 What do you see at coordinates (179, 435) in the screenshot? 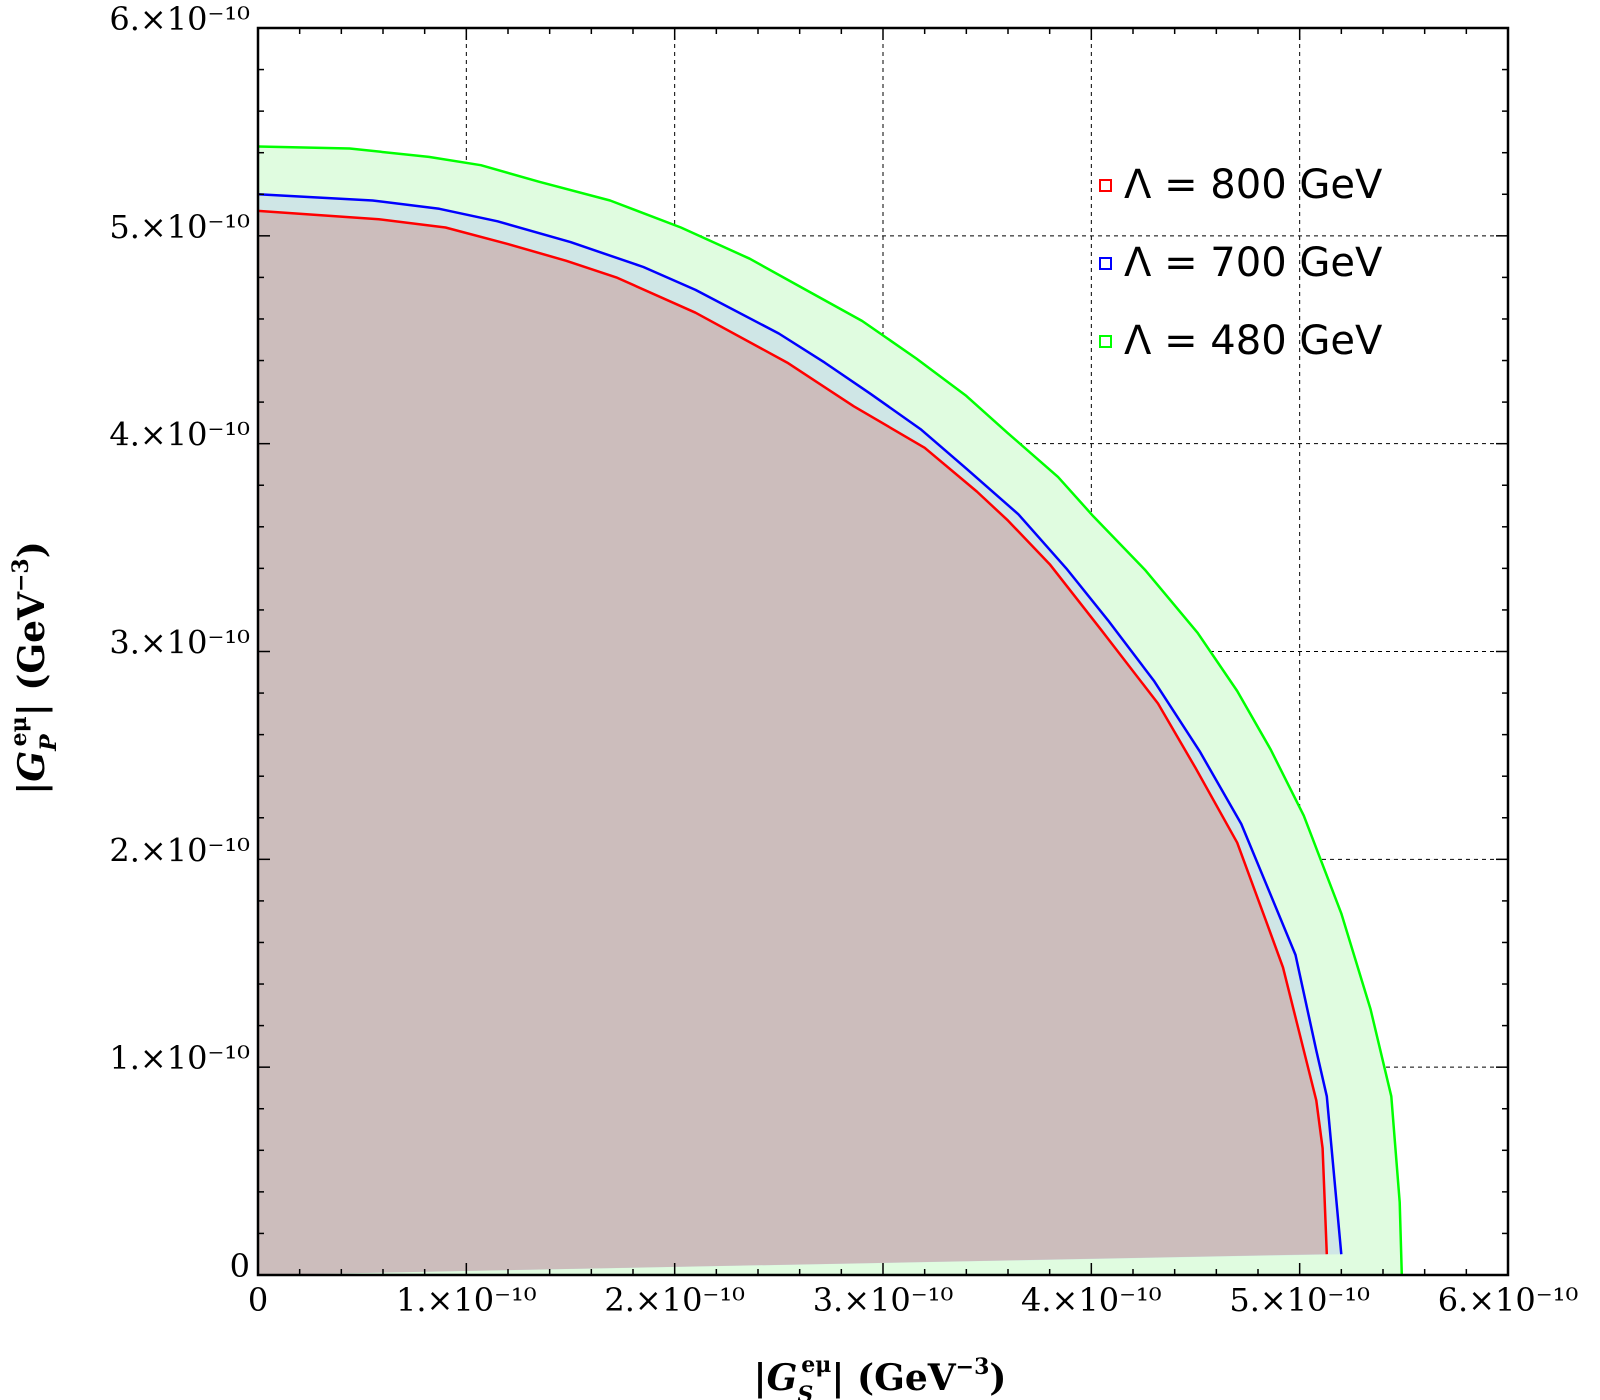
I see `y-tick-label: 4.×10⁻¹⁰` at bounding box center [179, 435].